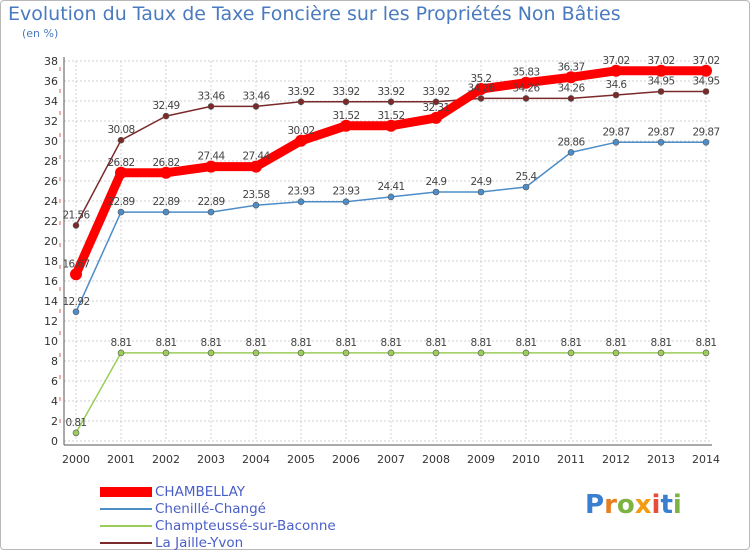 The image size is (750, 552). What do you see at coordinates (51, 321) in the screenshot?
I see `y-tick-label: 12` at bounding box center [51, 321].